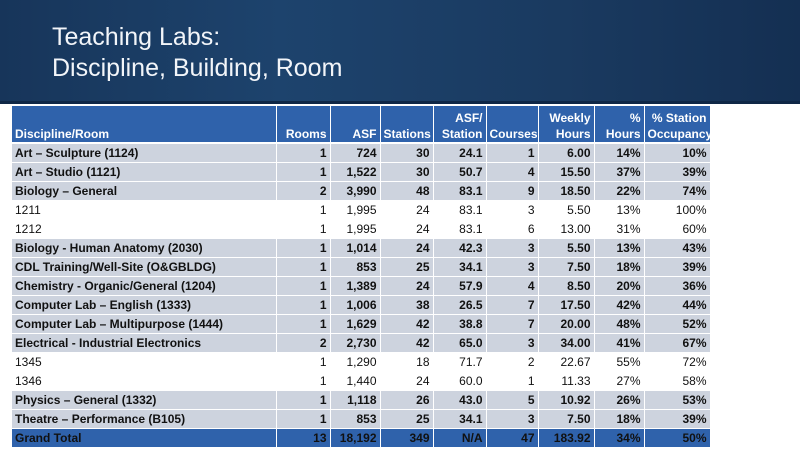  I want to click on header-asf-station-top: ASF/, so click(469, 118).